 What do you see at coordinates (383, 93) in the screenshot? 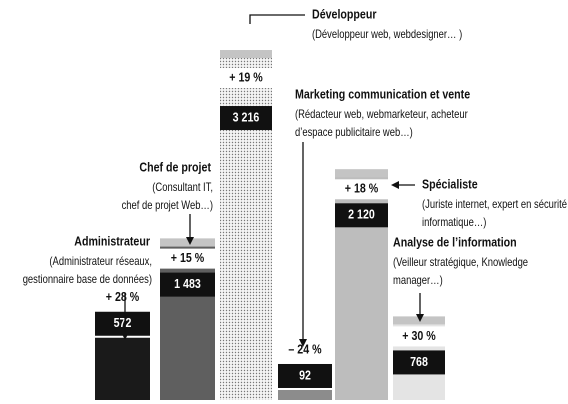
I see `category-name: Marketing communication et vente` at bounding box center [383, 93].